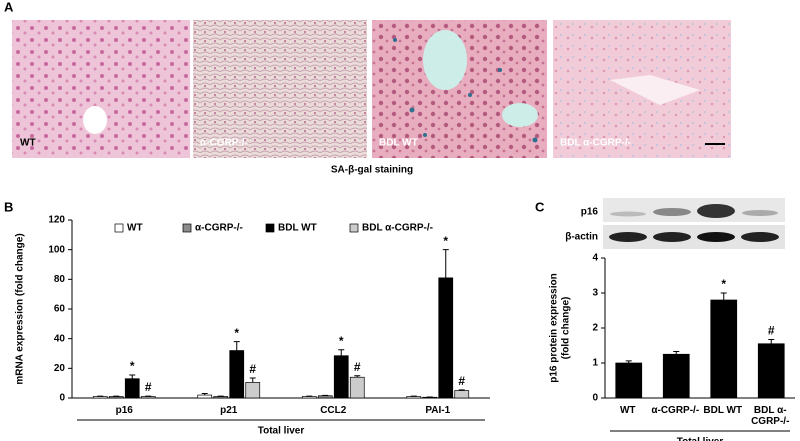 The width and height of the screenshot is (800, 441). I want to click on panel-label: B, so click(8, 206).